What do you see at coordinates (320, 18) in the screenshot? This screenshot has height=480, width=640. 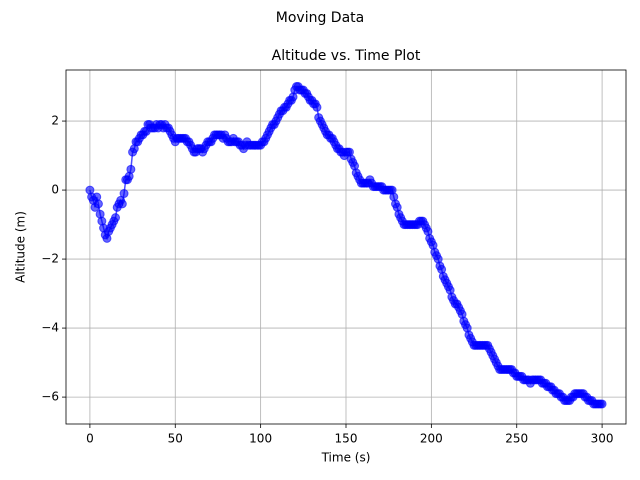 I see `suptitle: Moving Data` at bounding box center [320, 18].